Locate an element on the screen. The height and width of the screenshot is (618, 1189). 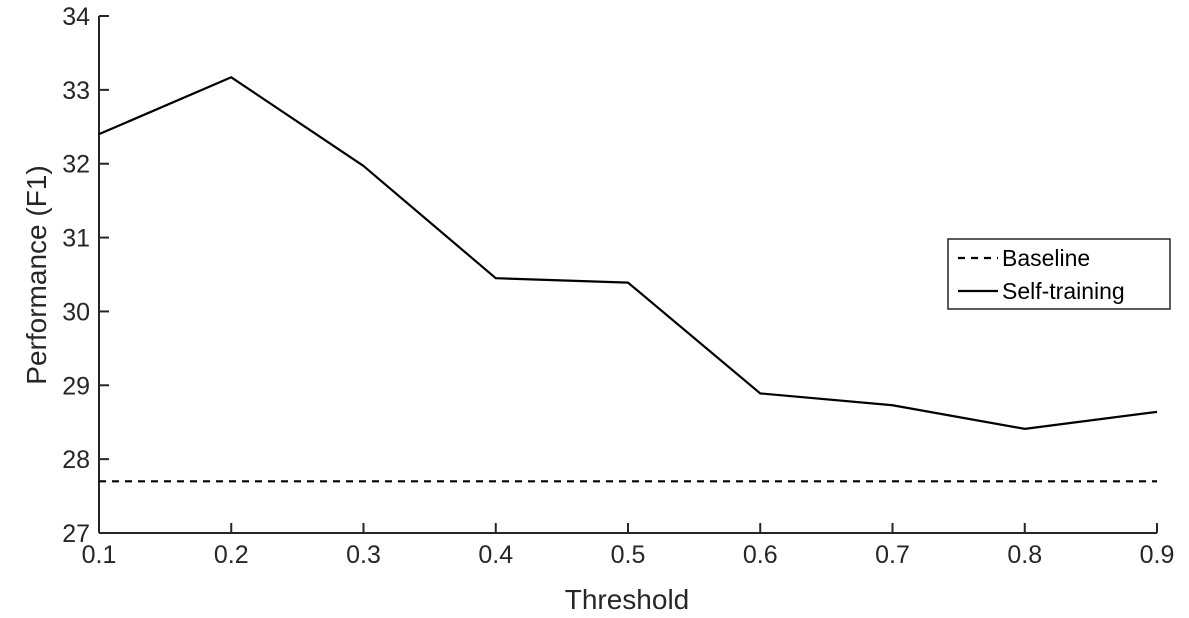
y-tick-label: 33 is located at coordinates (76, 91).